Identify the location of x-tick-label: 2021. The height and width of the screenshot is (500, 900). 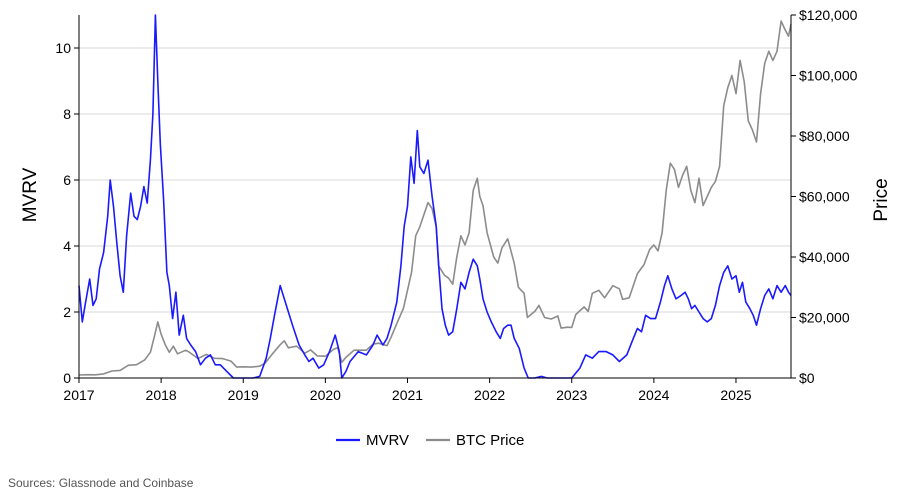
(407, 395).